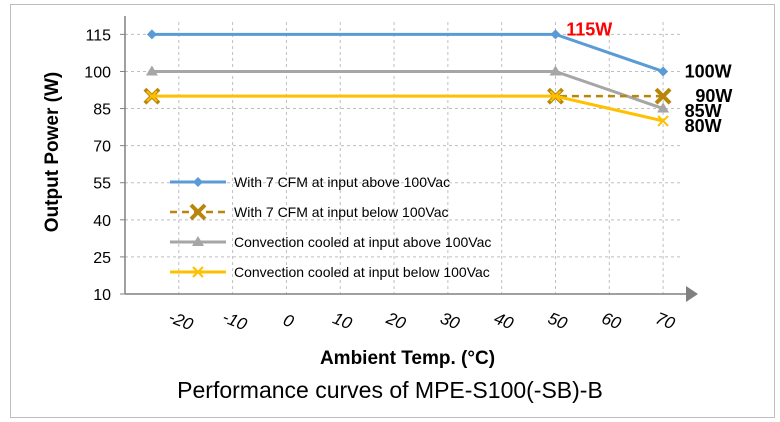 The image size is (780, 422). Describe the element at coordinates (102, 221) in the screenshot. I see `y-tick-label: 40` at that location.